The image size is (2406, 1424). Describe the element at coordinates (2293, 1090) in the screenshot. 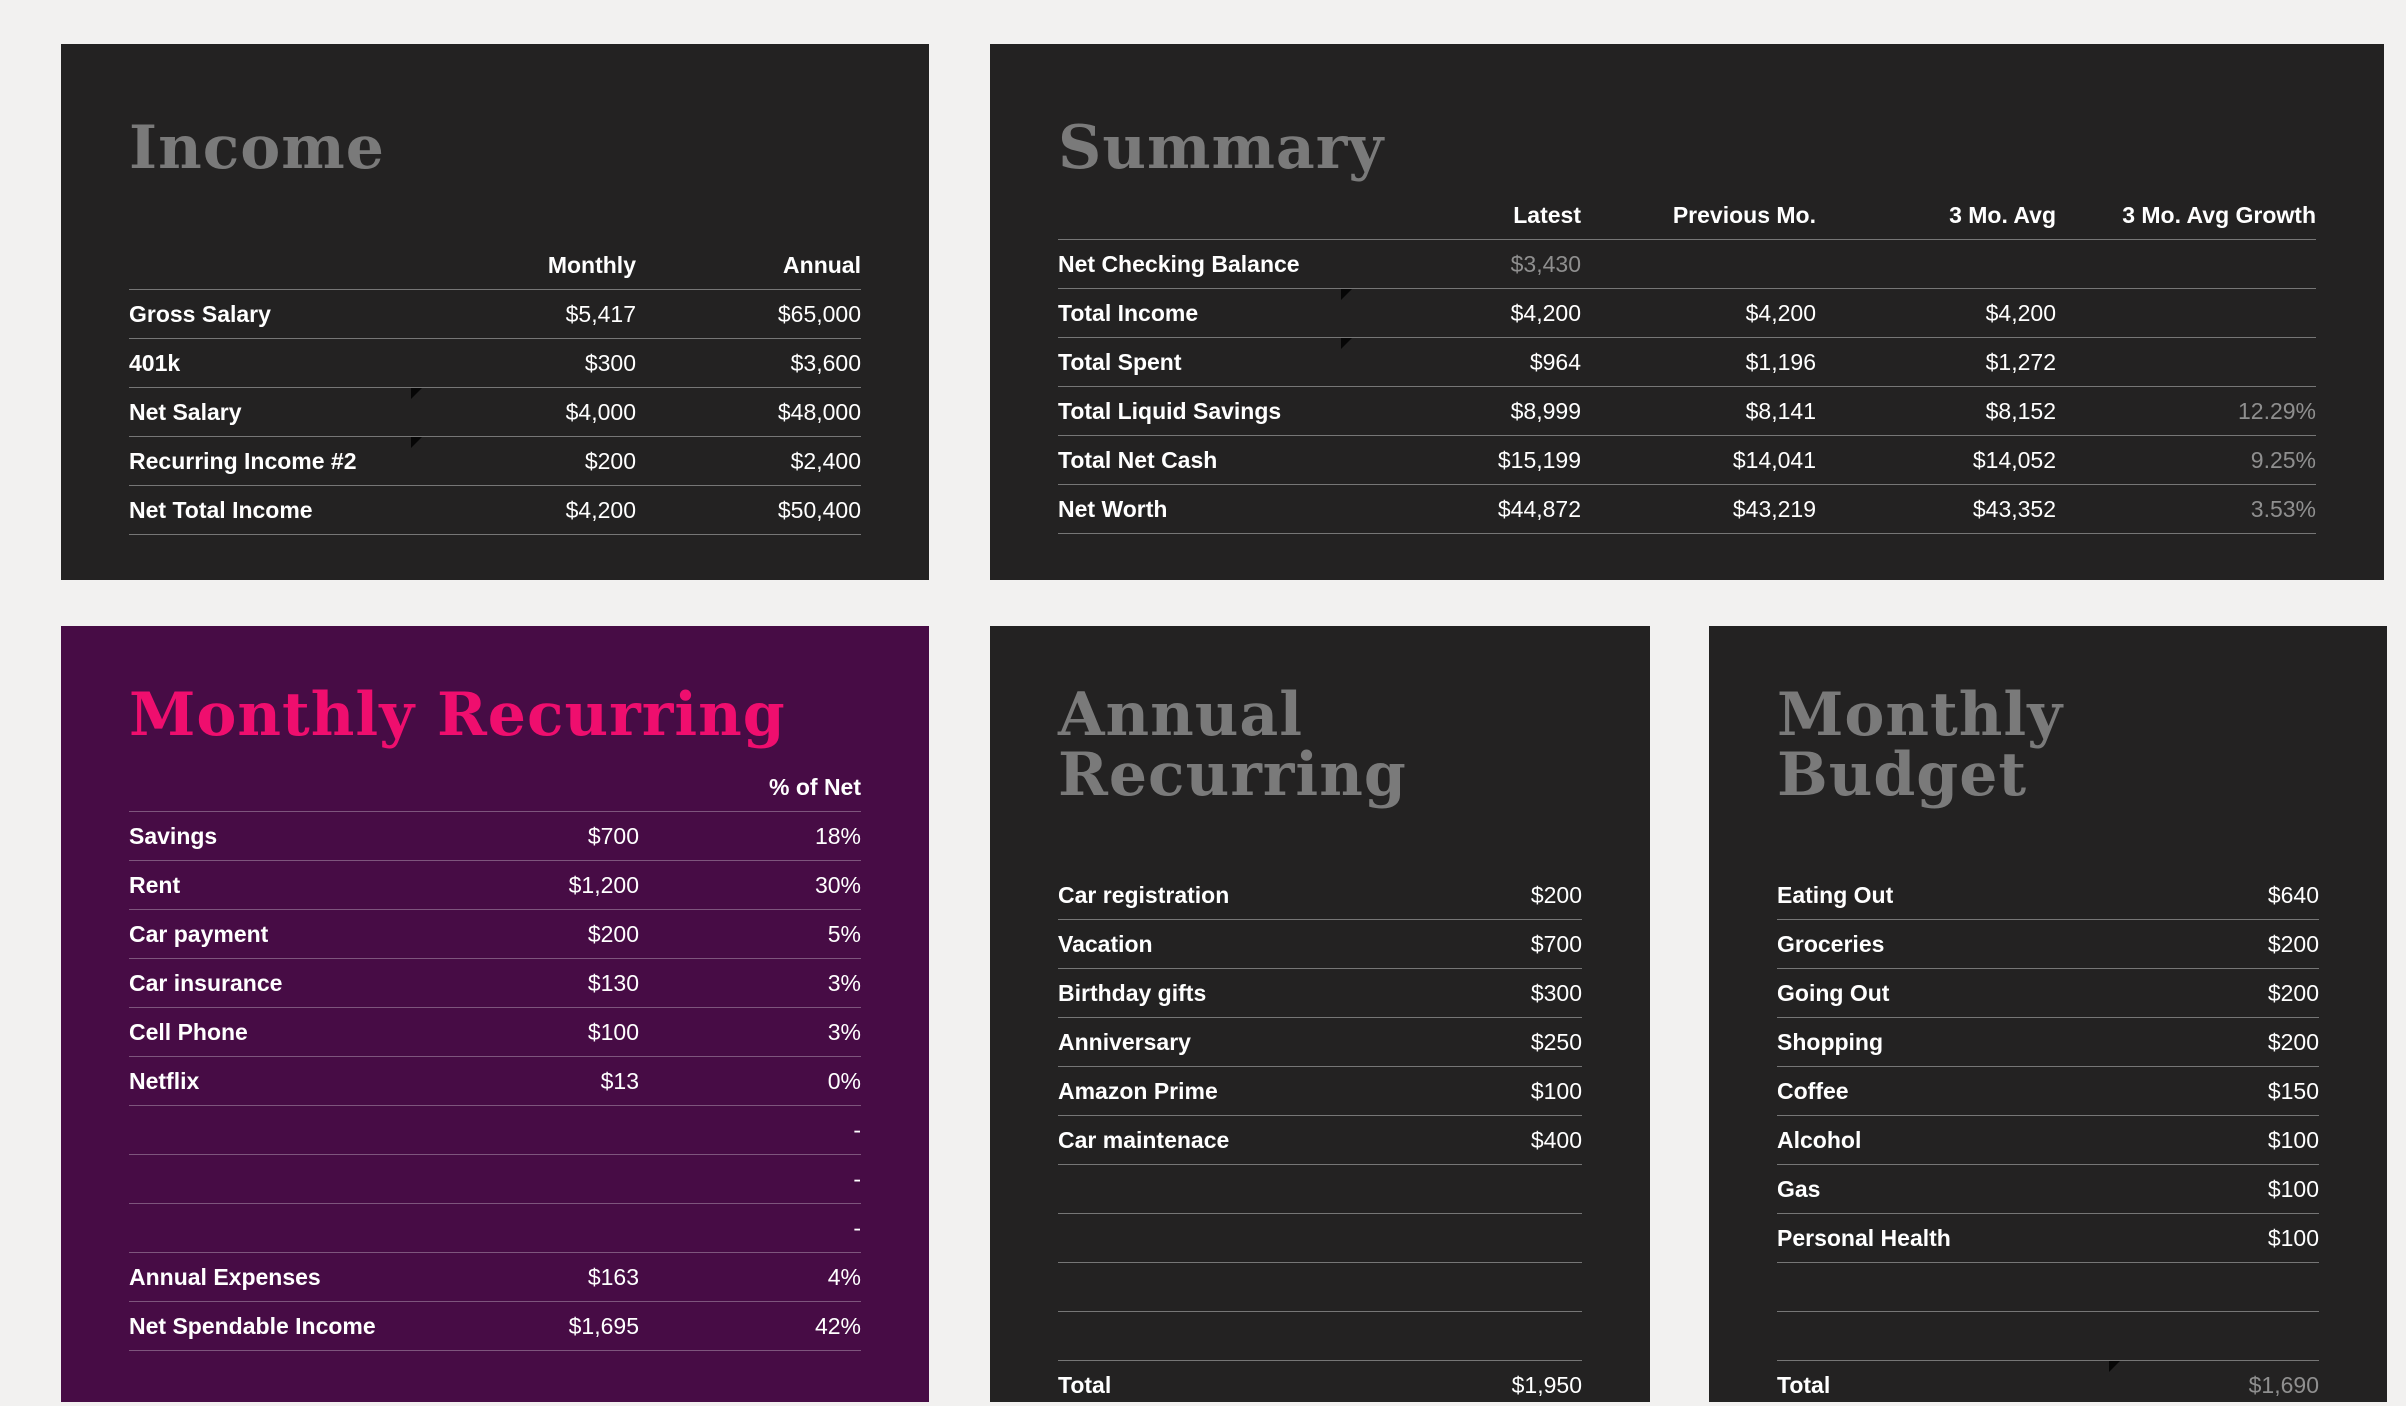

I see `row-value-amount: $150` at that location.